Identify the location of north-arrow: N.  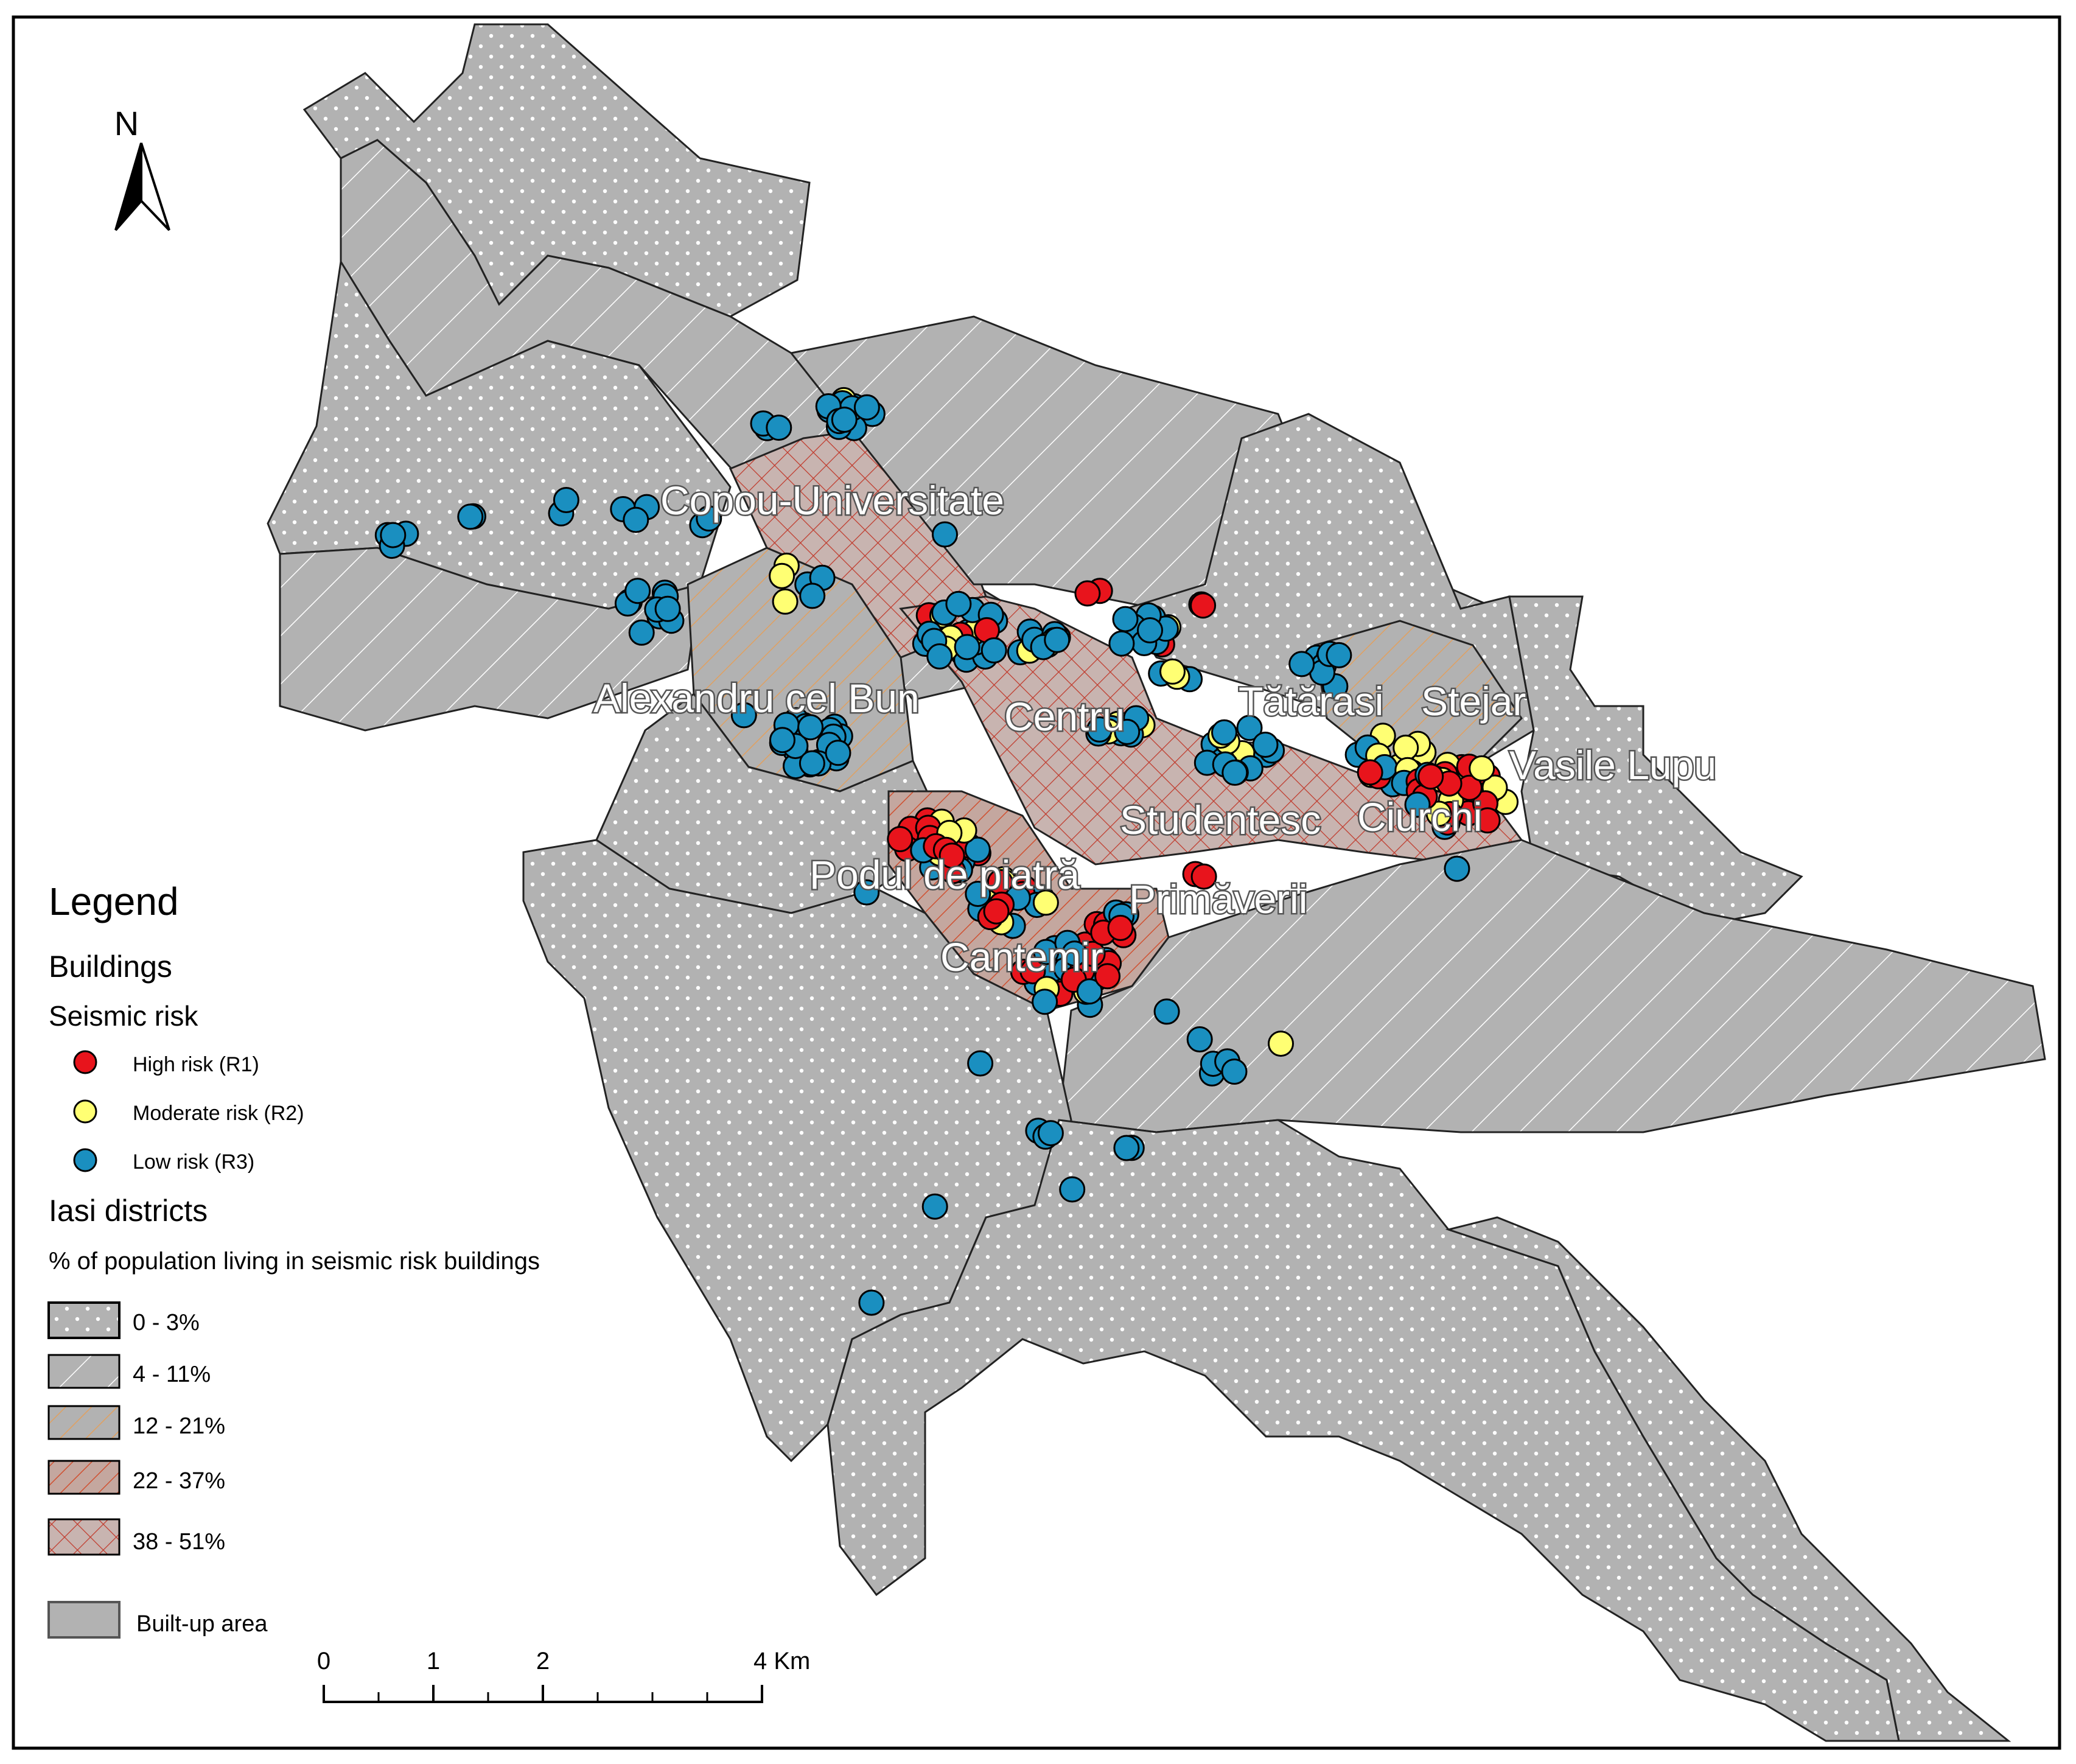
(142, 168).